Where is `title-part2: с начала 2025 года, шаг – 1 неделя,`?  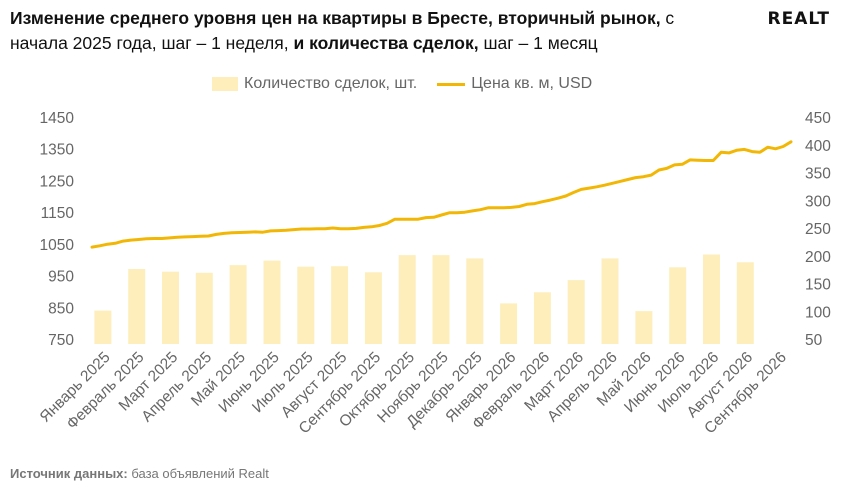 title-part2: с начала 2025 года, шаг – 1 неделя, is located at coordinates (342, 30).